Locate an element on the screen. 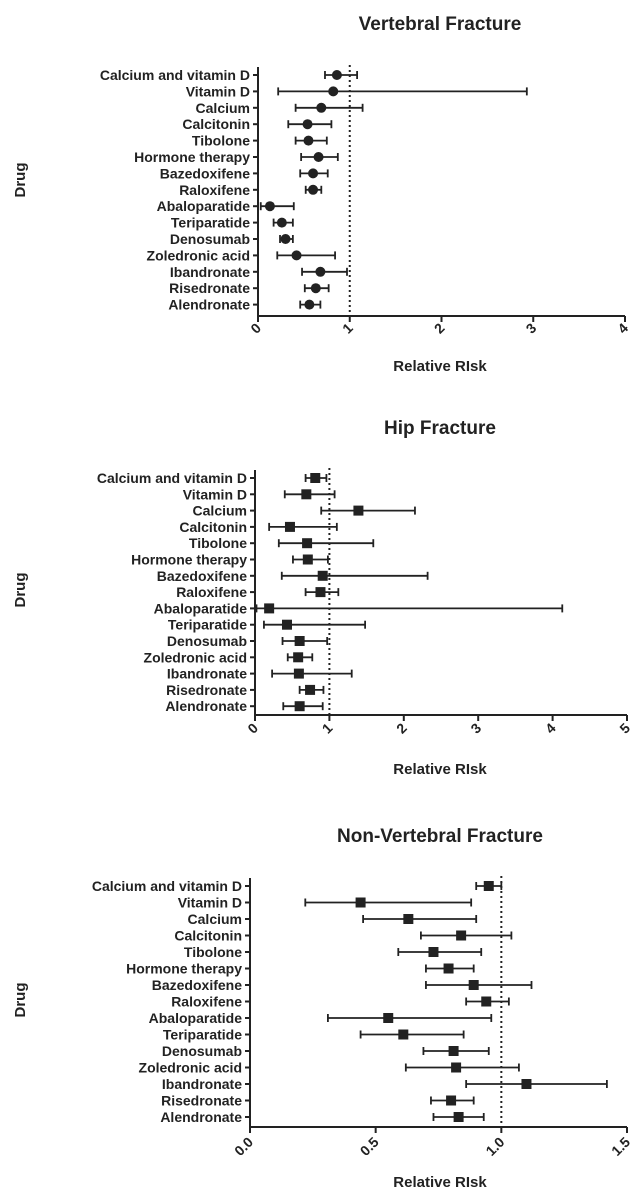 The image size is (630, 1199). category-label: Abaloparatide is located at coordinates (201, 608).